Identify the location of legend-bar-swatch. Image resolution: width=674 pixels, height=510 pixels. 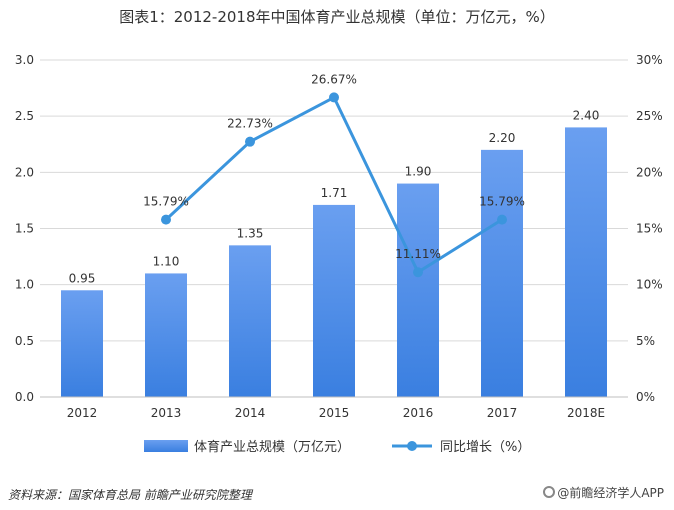
(166, 446).